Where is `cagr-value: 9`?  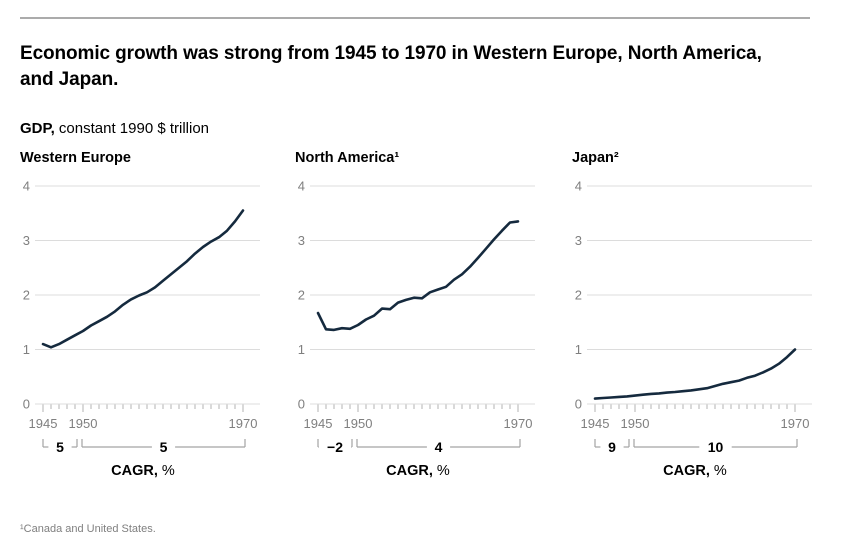
cagr-value: 9 is located at coordinates (612, 447).